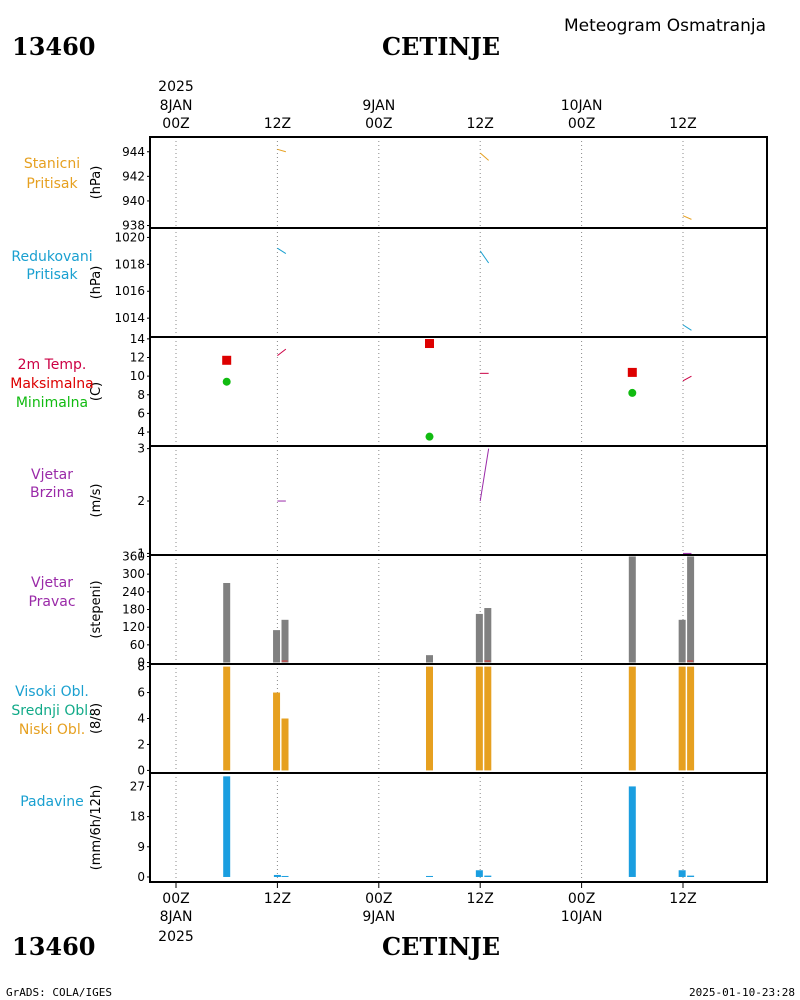  I want to click on parameter-label: Vjetar, so click(52, 475).